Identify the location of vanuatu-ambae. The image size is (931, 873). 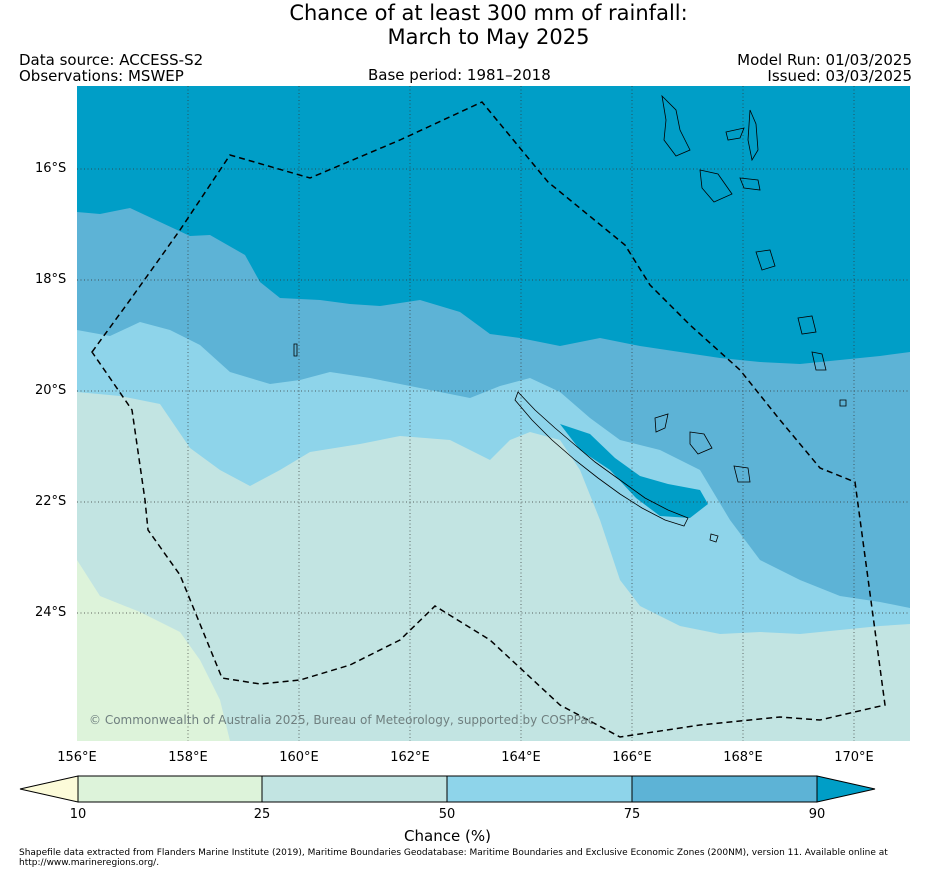
(735, 134).